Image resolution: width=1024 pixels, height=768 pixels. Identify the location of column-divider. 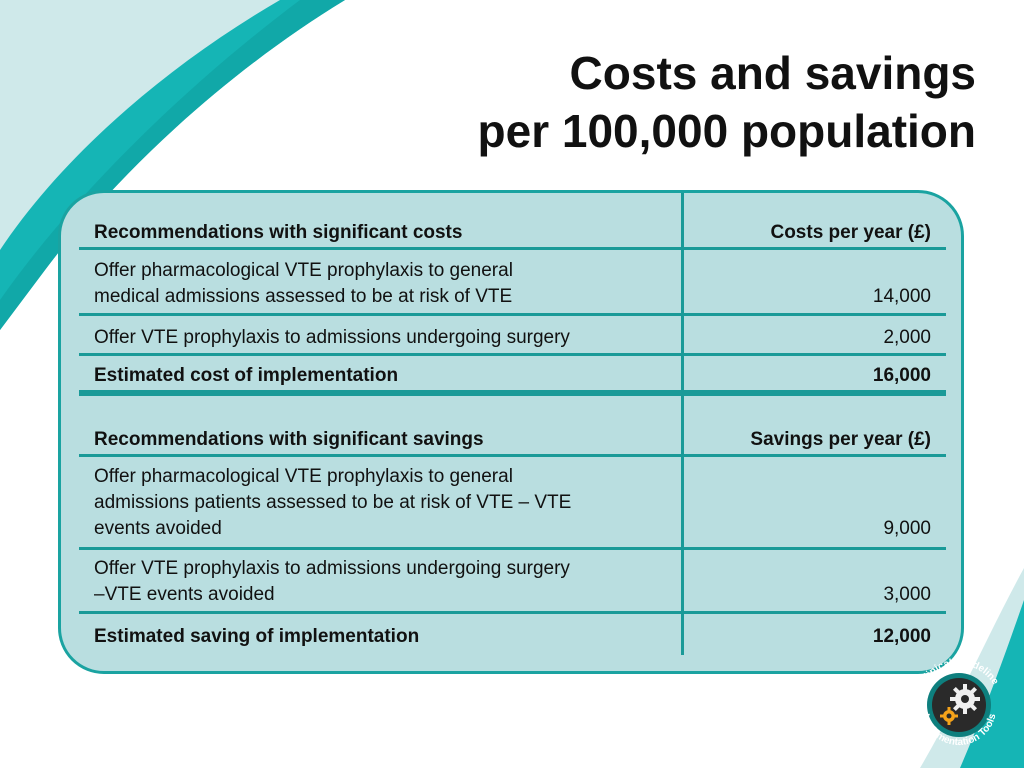
(682, 424).